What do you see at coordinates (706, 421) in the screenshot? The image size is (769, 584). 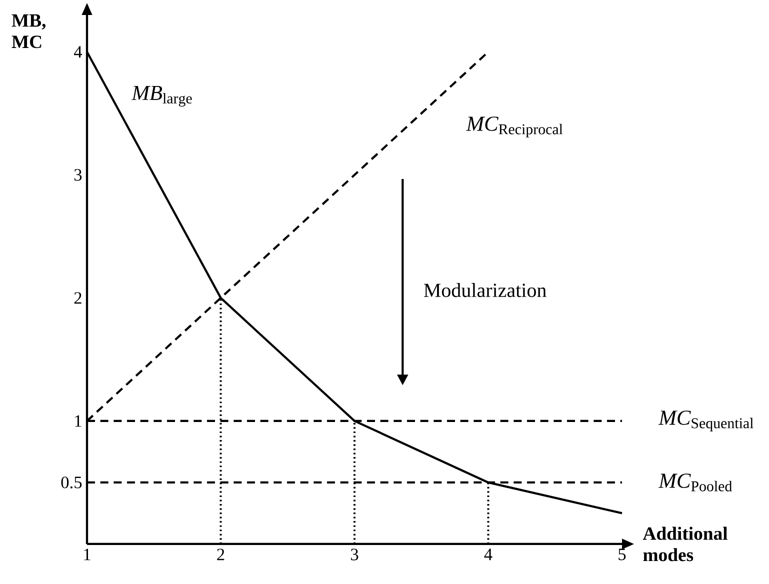 I see `text: $MC_{\mathrm{Sequential}}$` at bounding box center [706, 421].